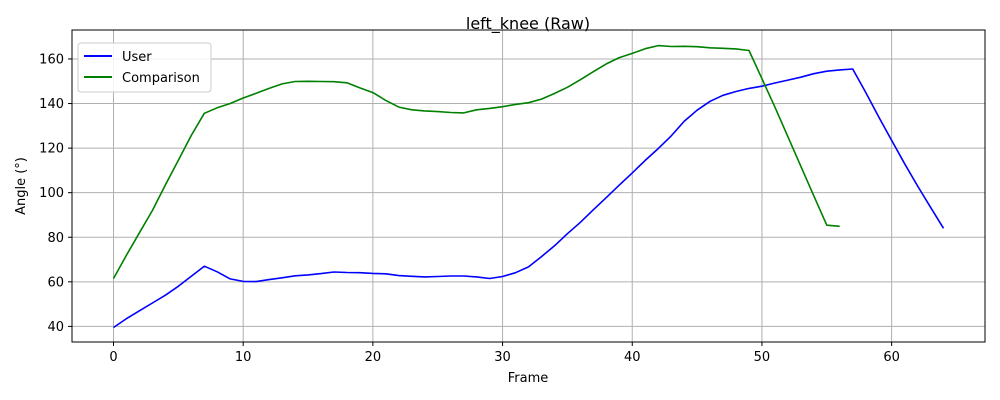 Image resolution: width=1000 pixels, height=400 pixels. What do you see at coordinates (51, 59) in the screenshot?
I see `y-tick-label: 160` at bounding box center [51, 59].